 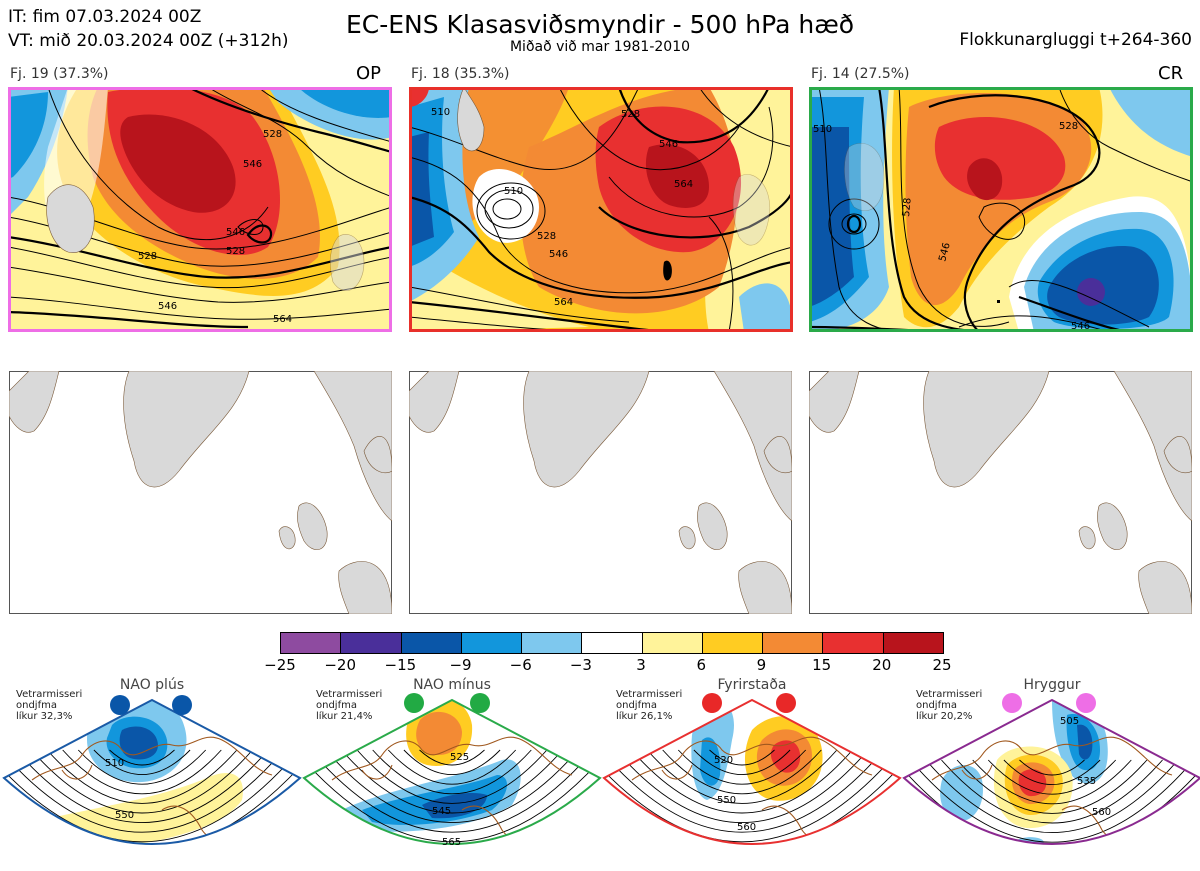 What do you see at coordinates (644, 716) in the screenshot?
I see `regime-note-line: líkur 26,1%` at bounding box center [644, 716].